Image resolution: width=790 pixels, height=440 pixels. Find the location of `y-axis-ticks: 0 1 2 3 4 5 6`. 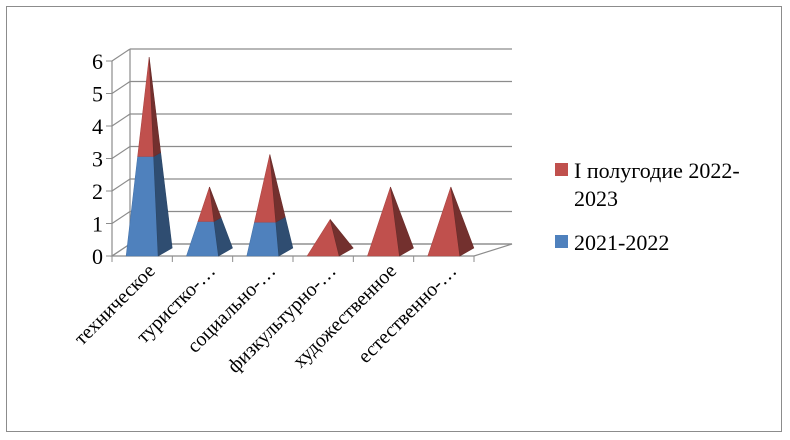

y-axis-ticks: 0 1 2 3 4 5 6 is located at coordinates (102, 159).